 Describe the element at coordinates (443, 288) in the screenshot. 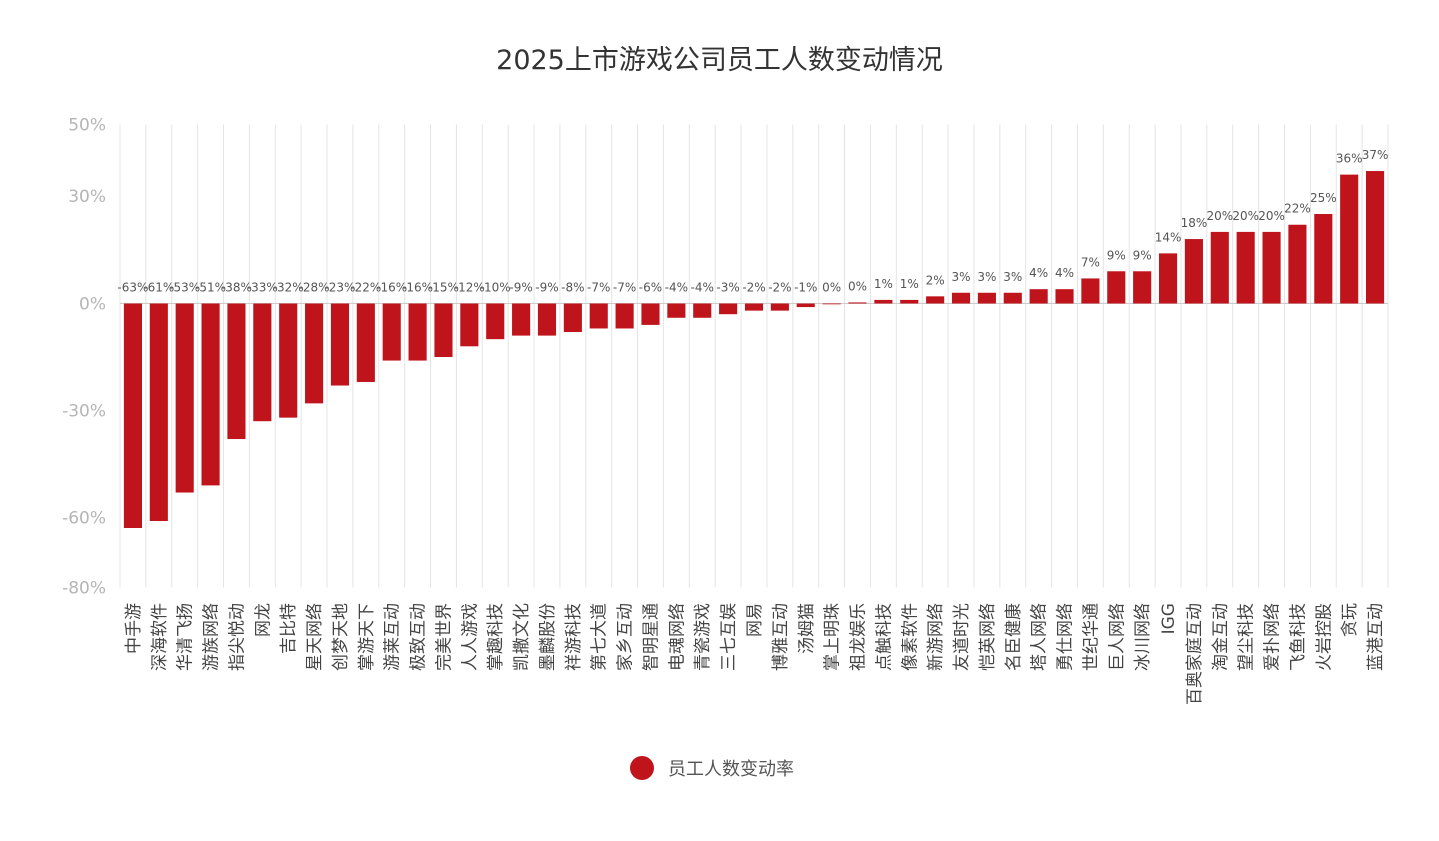

I see `data-label: -15%` at that location.